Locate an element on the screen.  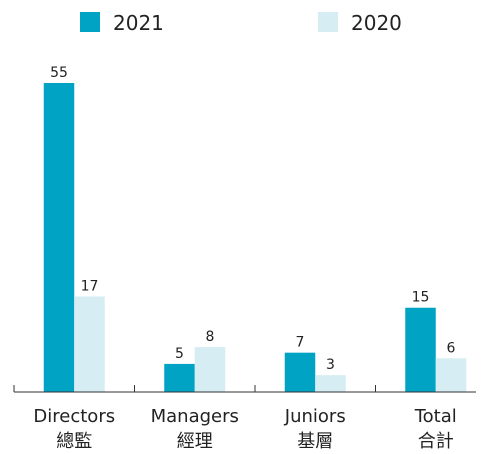
value-label: 55 is located at coordinates (59, 73).